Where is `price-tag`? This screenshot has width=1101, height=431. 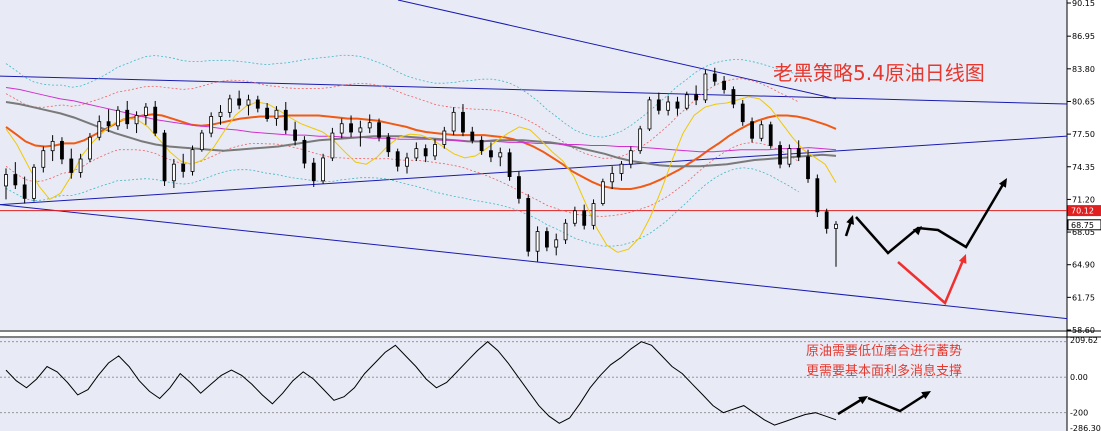 price-tag is located at coordinates (1084, 225).